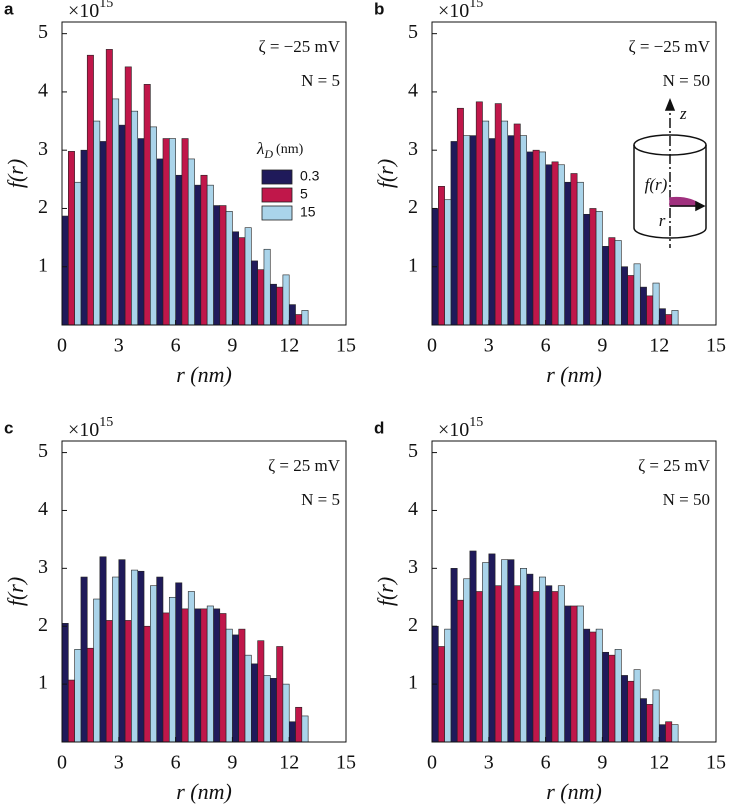 The image size is (737, 807). What do you see at coordinates (656, 184) in the screenshot?
I see `inset-label: f(r)` at bounding box center [656, 184].